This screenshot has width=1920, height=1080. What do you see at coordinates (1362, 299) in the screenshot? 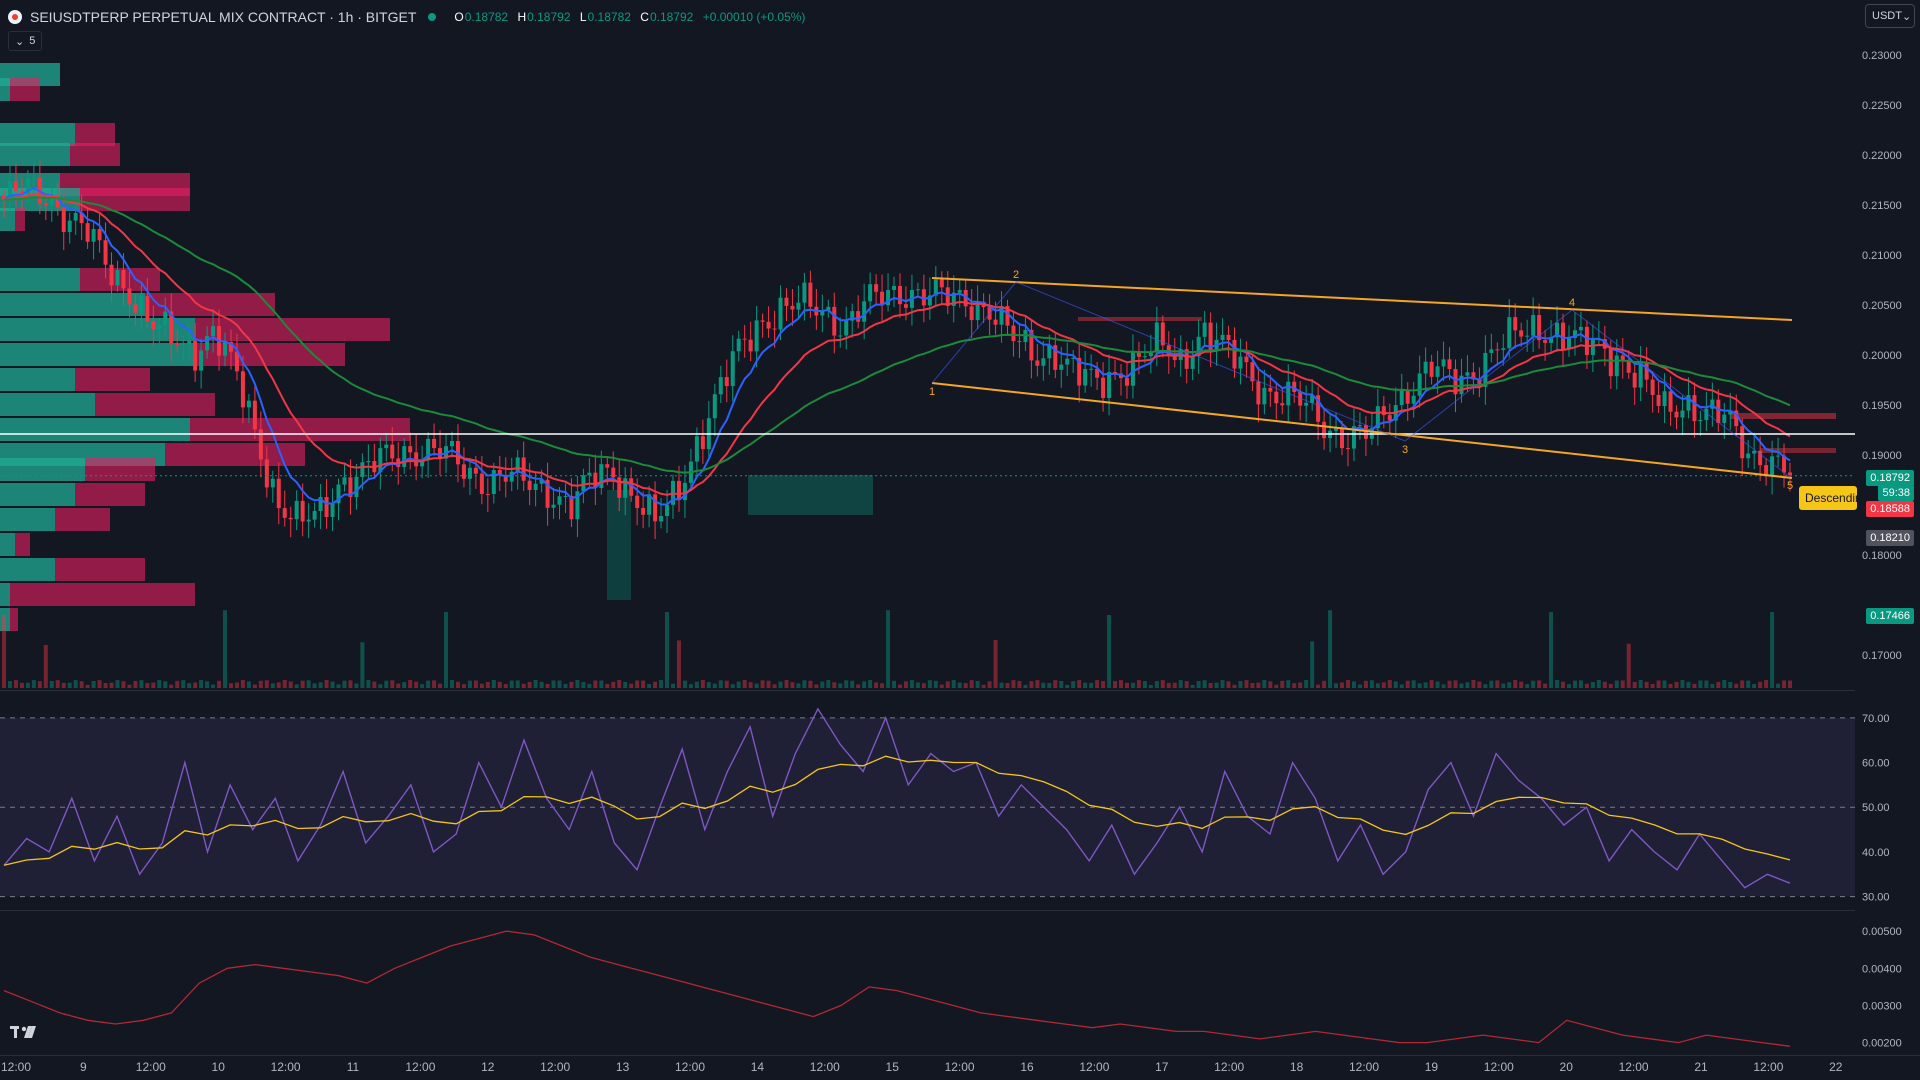
I see `upper-trendline` at bounding box center [1362, 299].